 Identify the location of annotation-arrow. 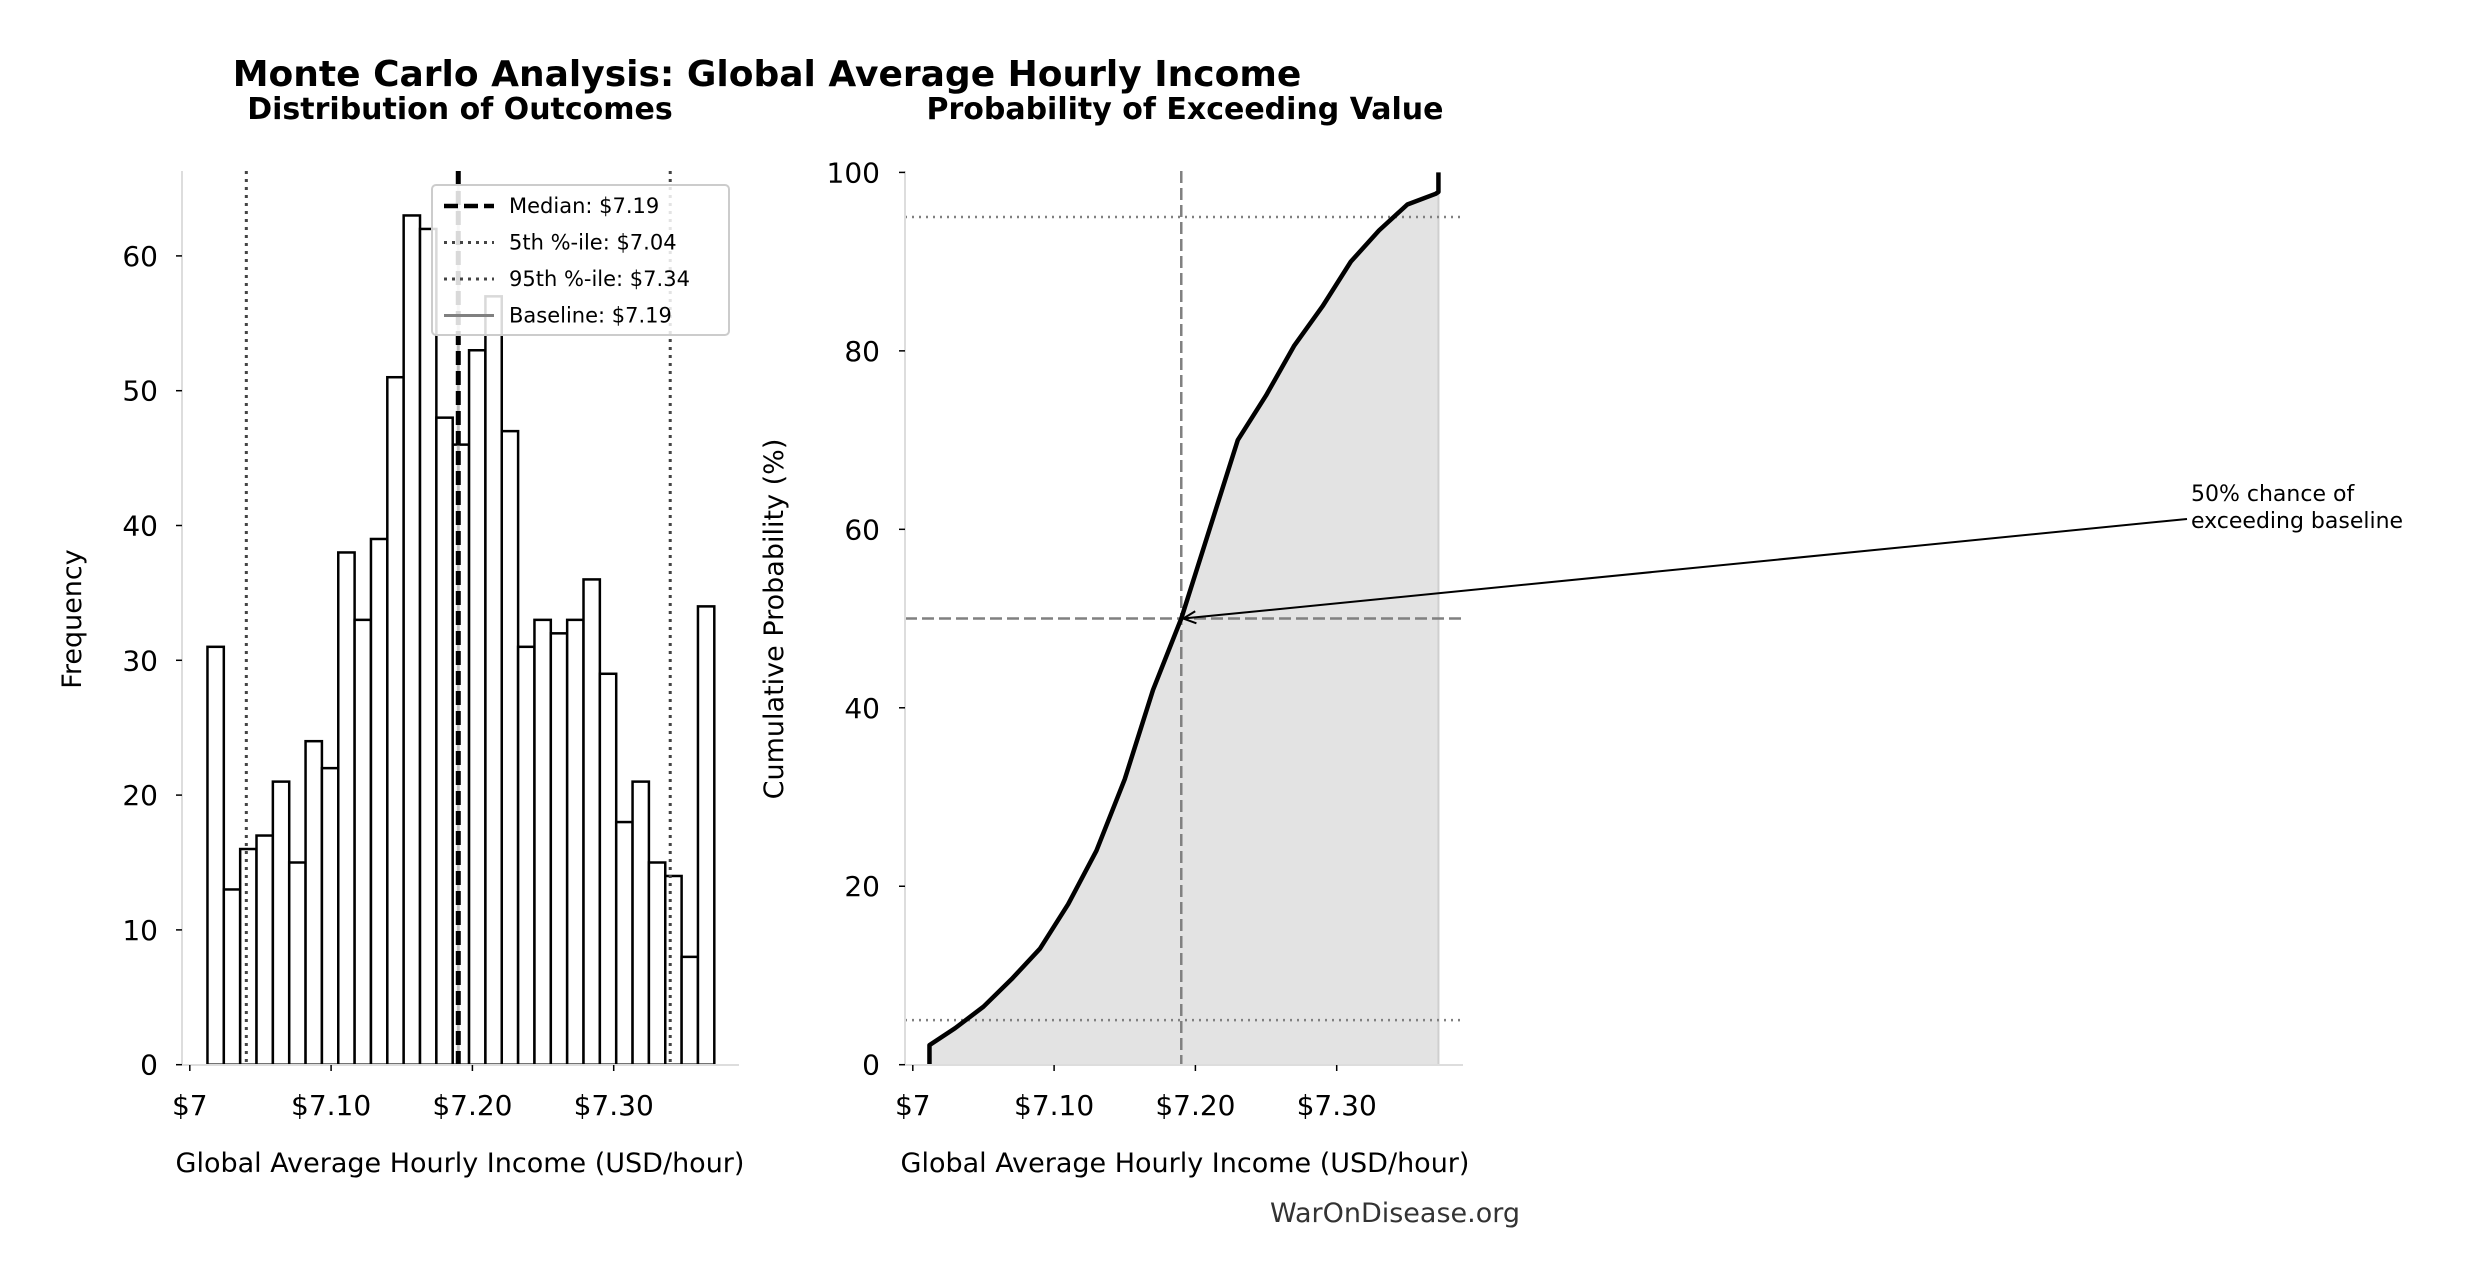
(1685, 569).